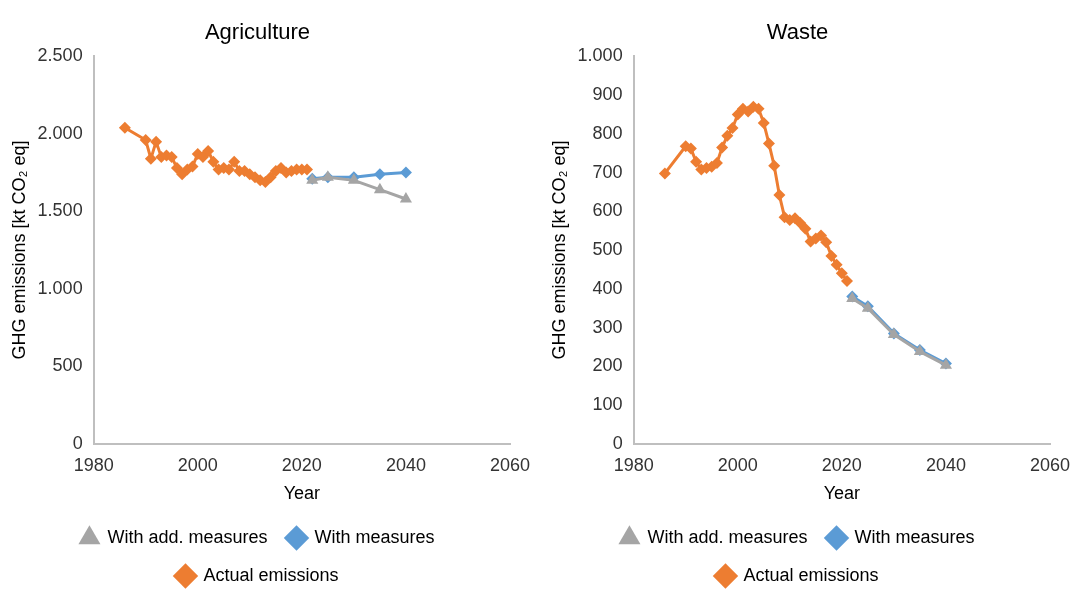 The height and width of the screenshot is (604, 1085). I want to click on y-tick-label: 2.500, so click(60, 55).